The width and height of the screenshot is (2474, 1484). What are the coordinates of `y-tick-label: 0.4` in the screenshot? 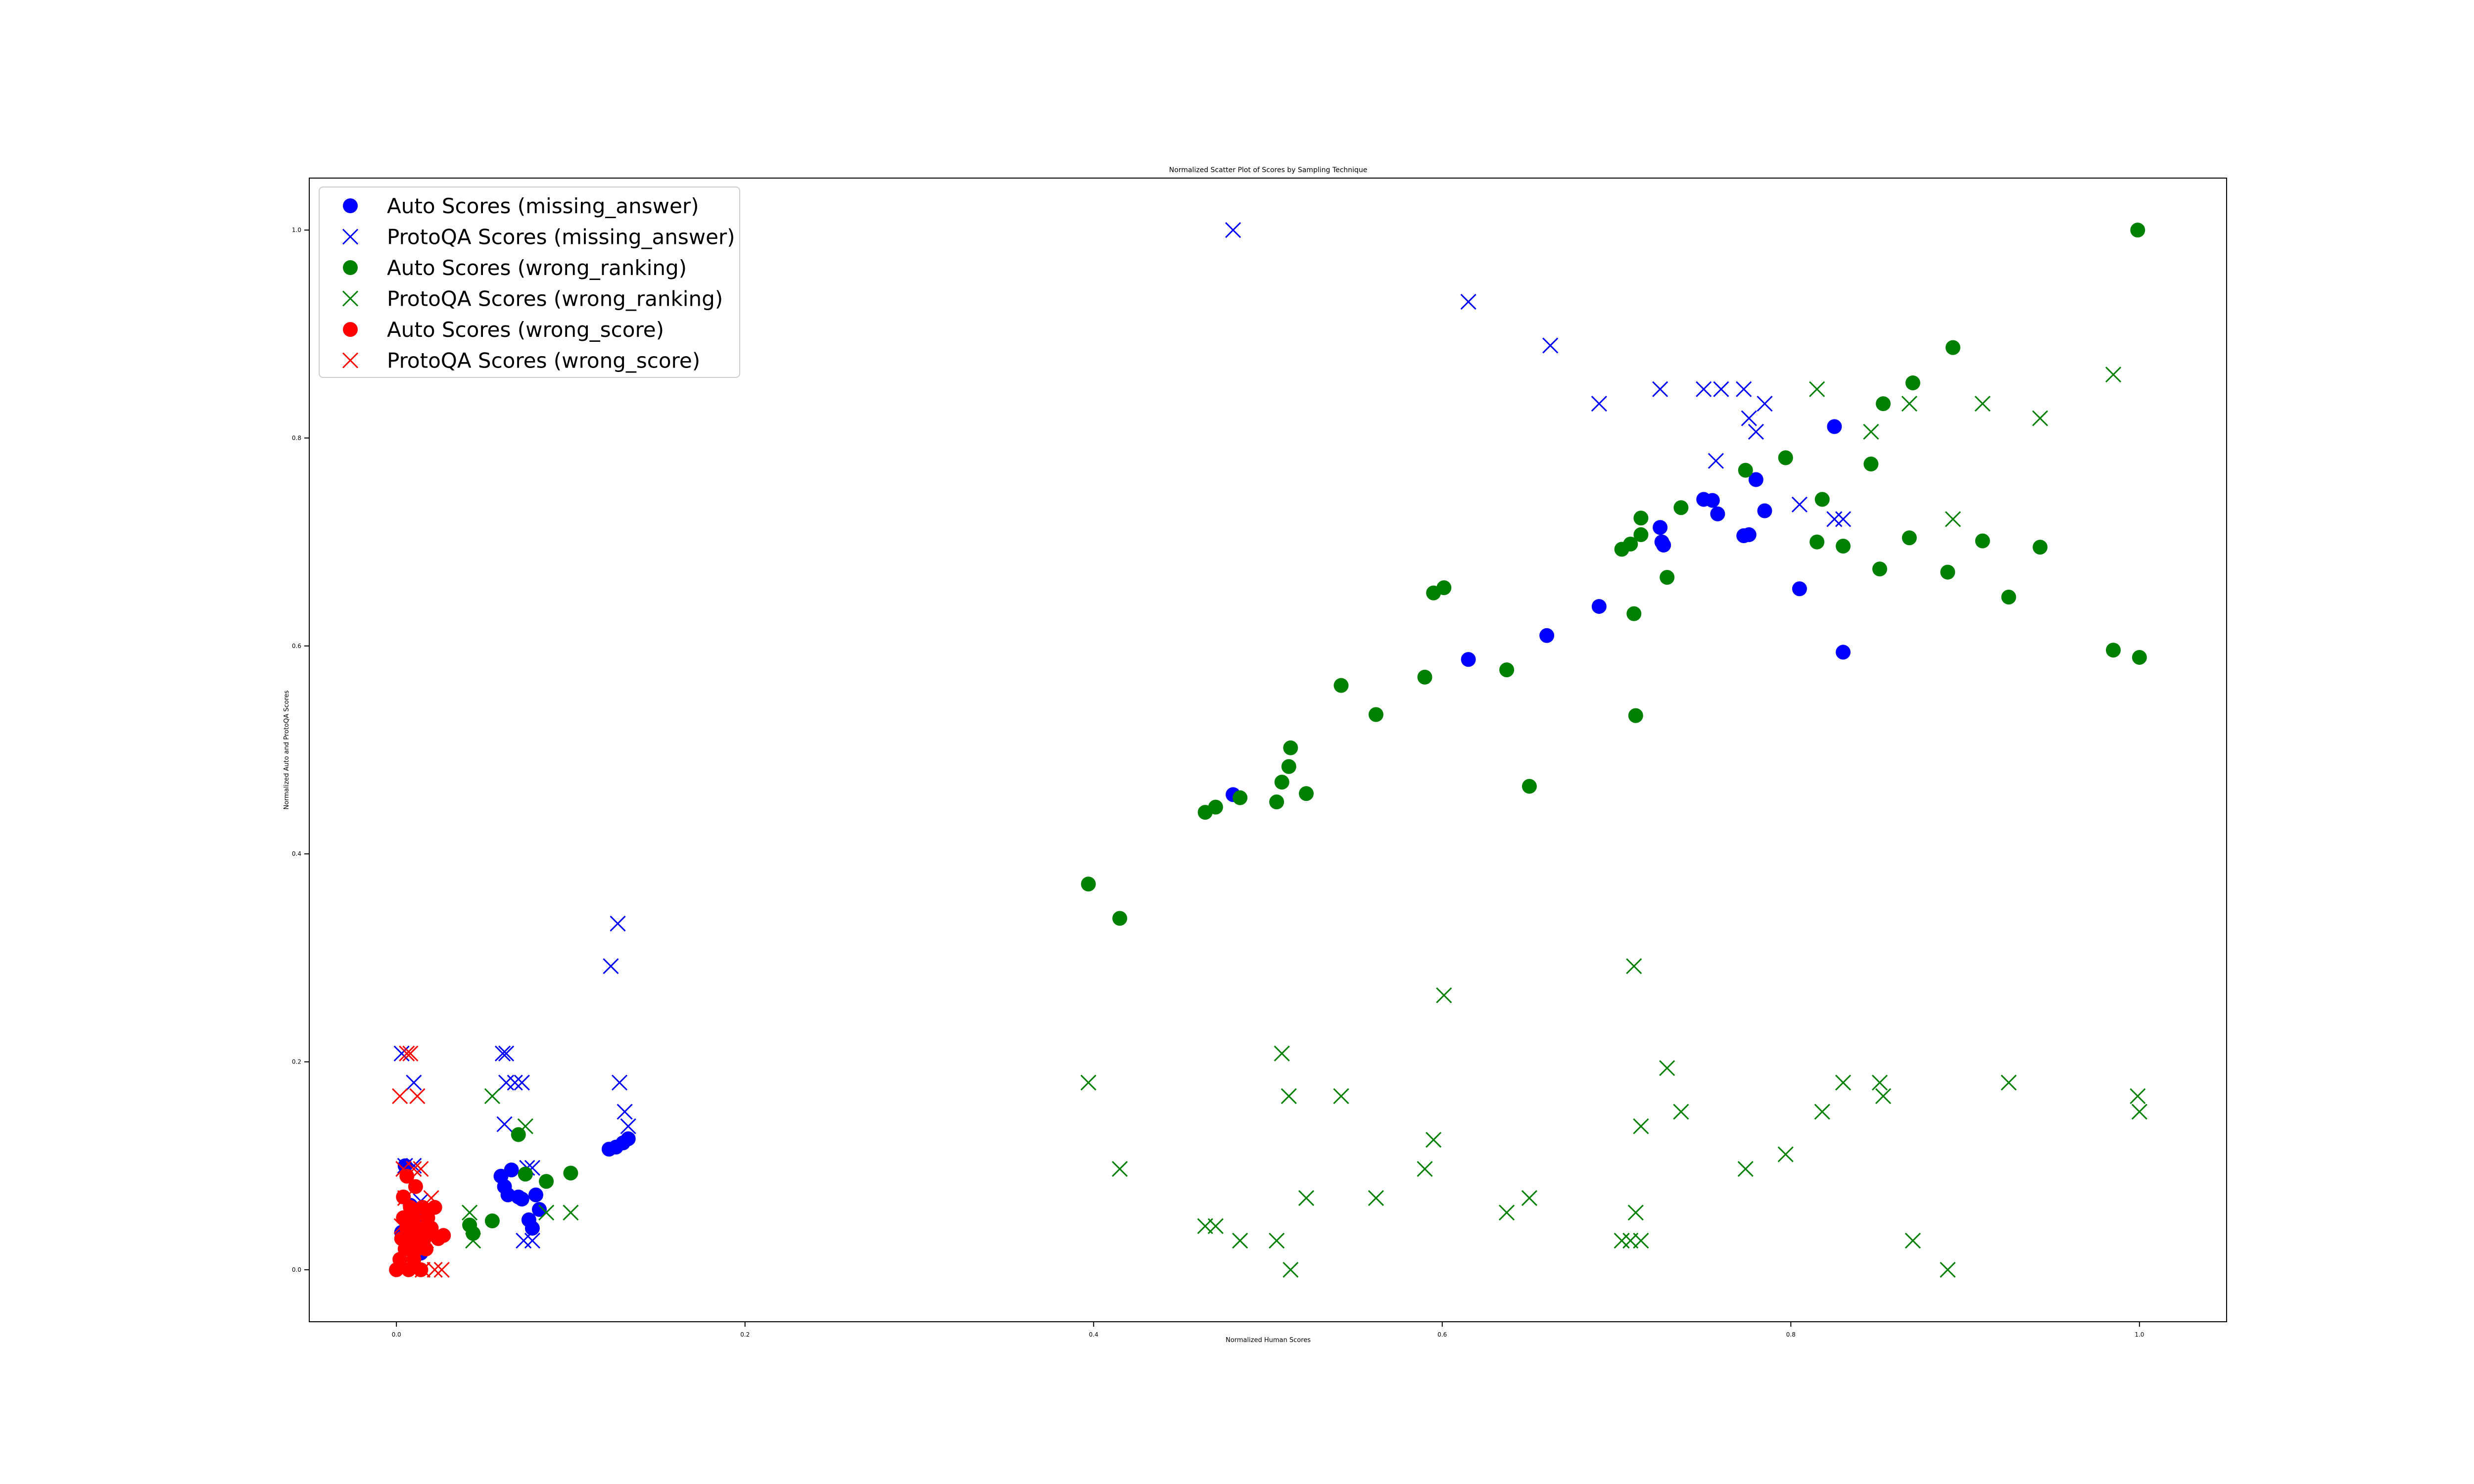 It's located at (297, 853).